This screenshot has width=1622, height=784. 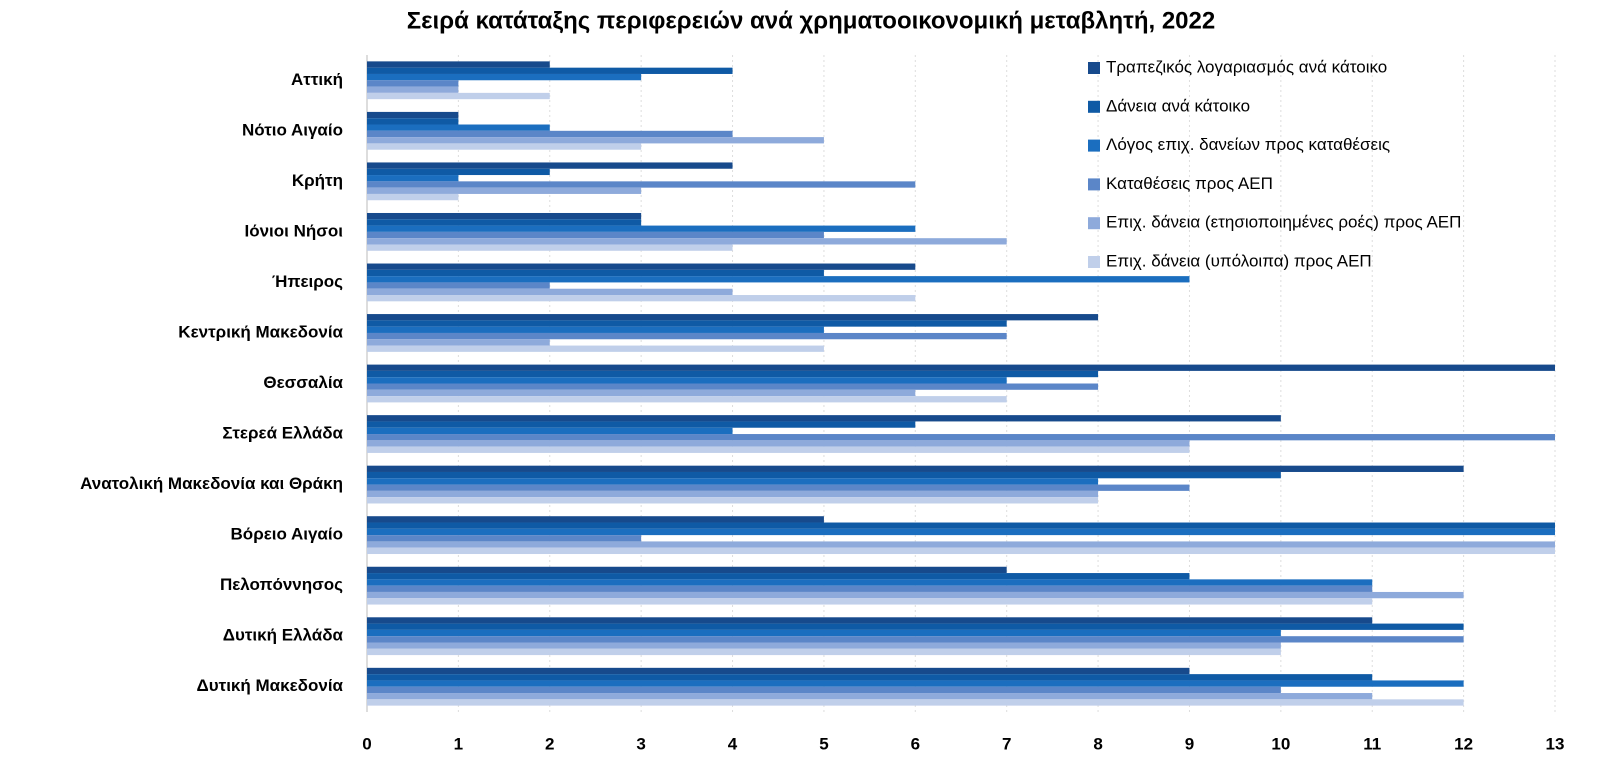 What do you see at coordinates (283, 635) in the screenshot?
I see `y-tick-label: Δυτική Ελλάδα` at bounding box center [283, 635].